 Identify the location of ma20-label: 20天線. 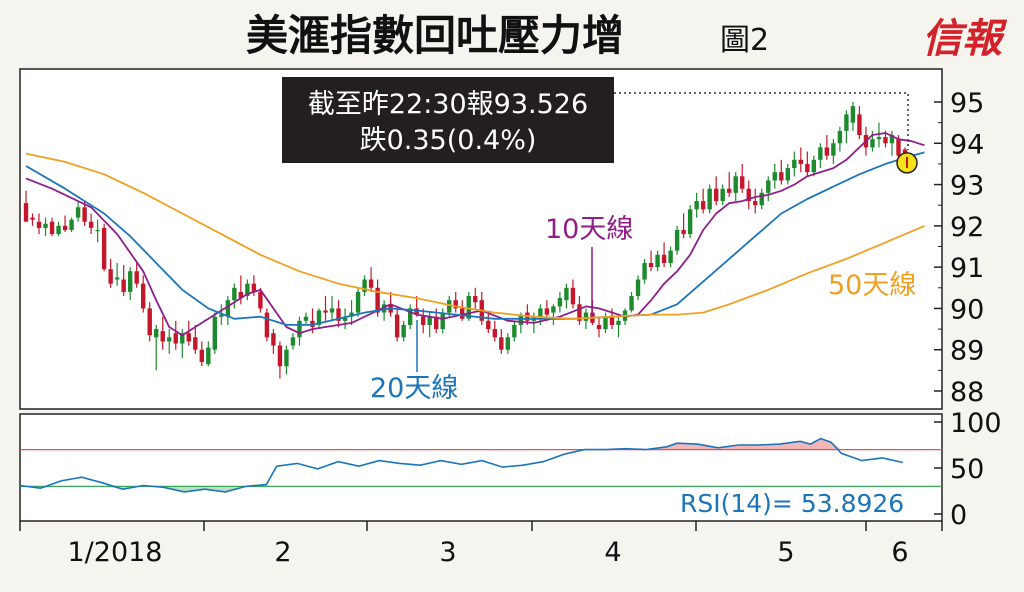
(414, 388).